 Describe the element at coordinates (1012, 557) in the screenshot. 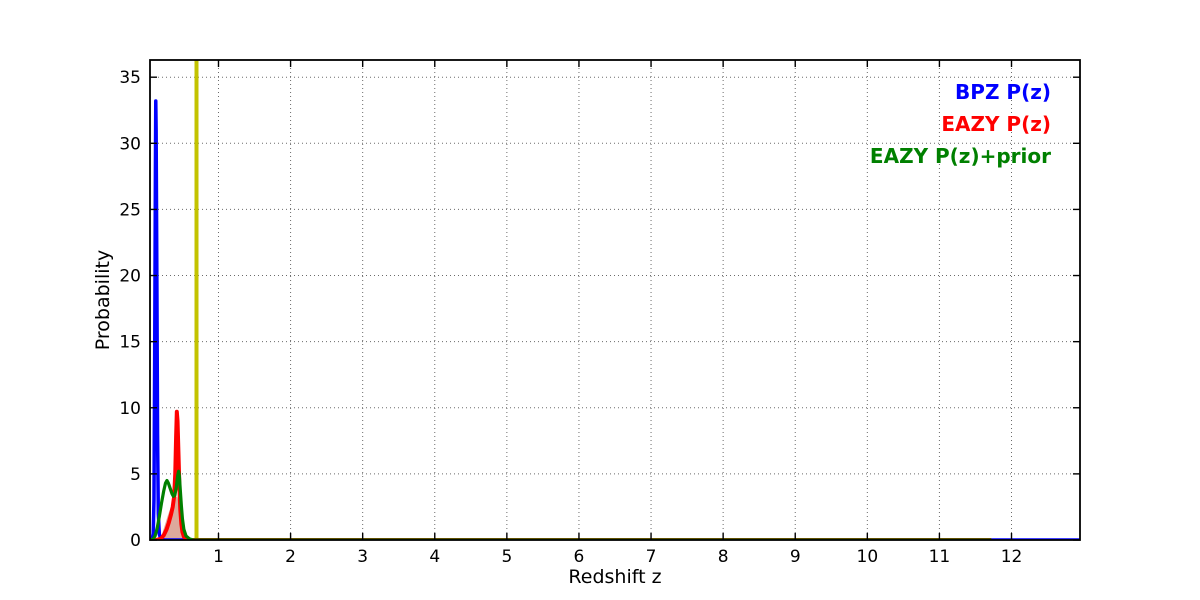

I see `x-tick-label: 12` at that location.